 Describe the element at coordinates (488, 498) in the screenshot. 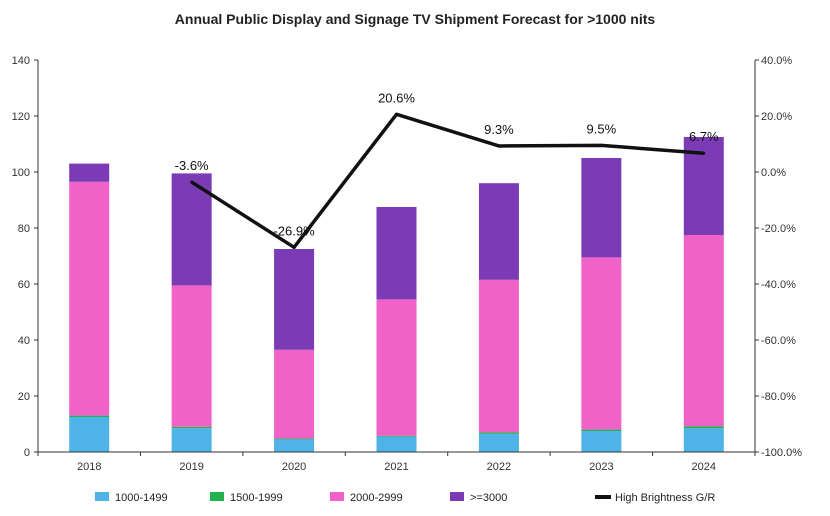

I see `legend-label-3: >=3000` at that location.